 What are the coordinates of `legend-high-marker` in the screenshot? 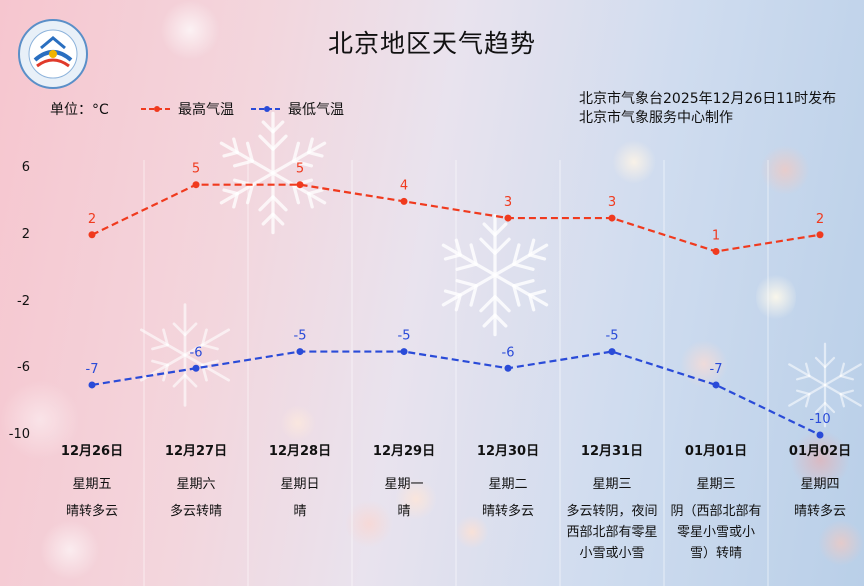 It's located at (157, 109).